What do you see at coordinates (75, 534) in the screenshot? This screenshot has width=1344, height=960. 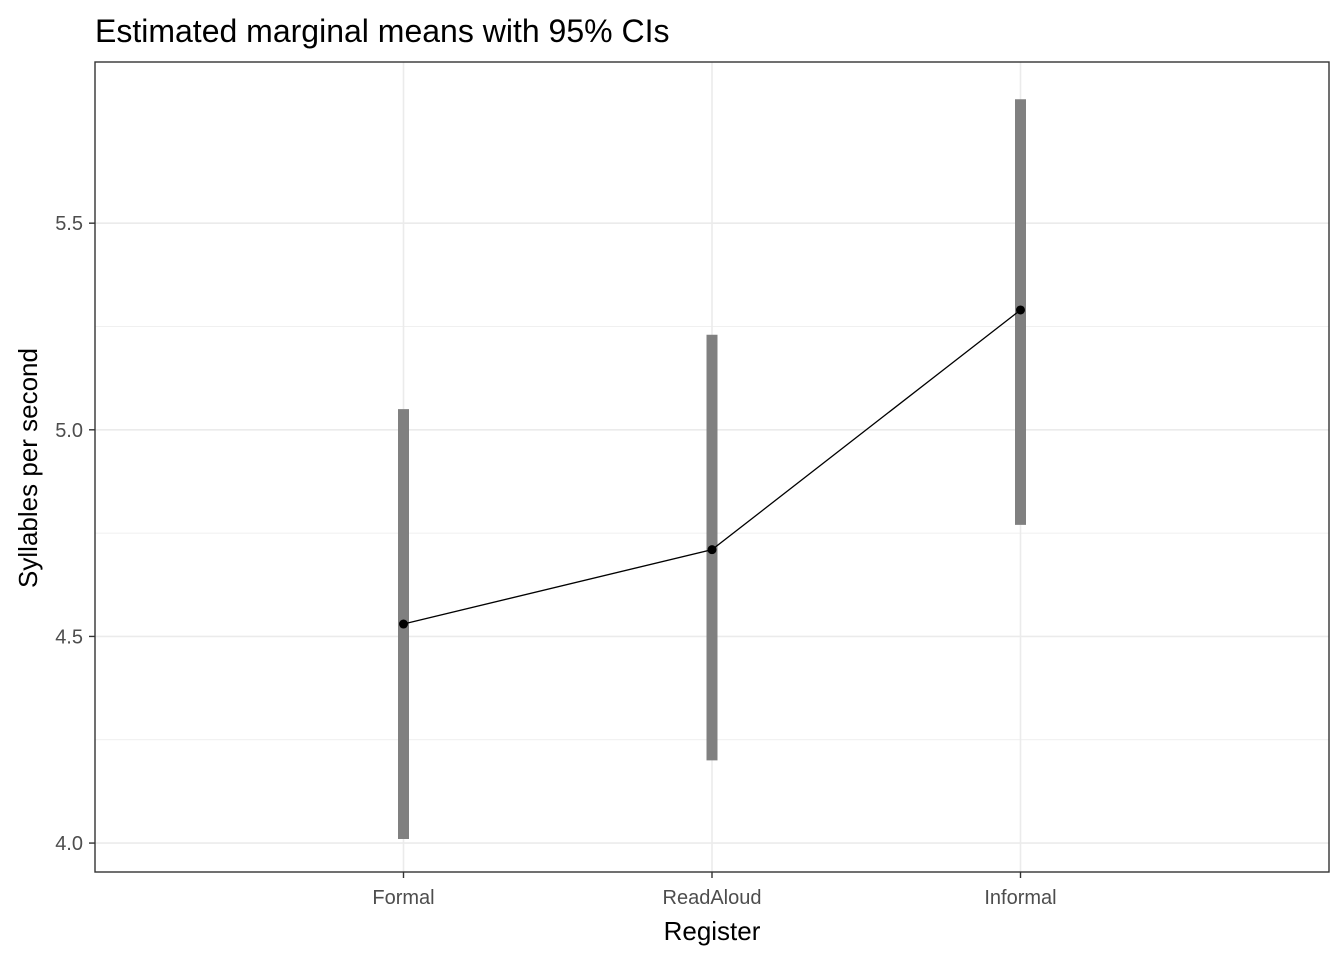 I see `y-axis: 4.0 4.5 5.0 5.5` at bounding box center [75, 534].